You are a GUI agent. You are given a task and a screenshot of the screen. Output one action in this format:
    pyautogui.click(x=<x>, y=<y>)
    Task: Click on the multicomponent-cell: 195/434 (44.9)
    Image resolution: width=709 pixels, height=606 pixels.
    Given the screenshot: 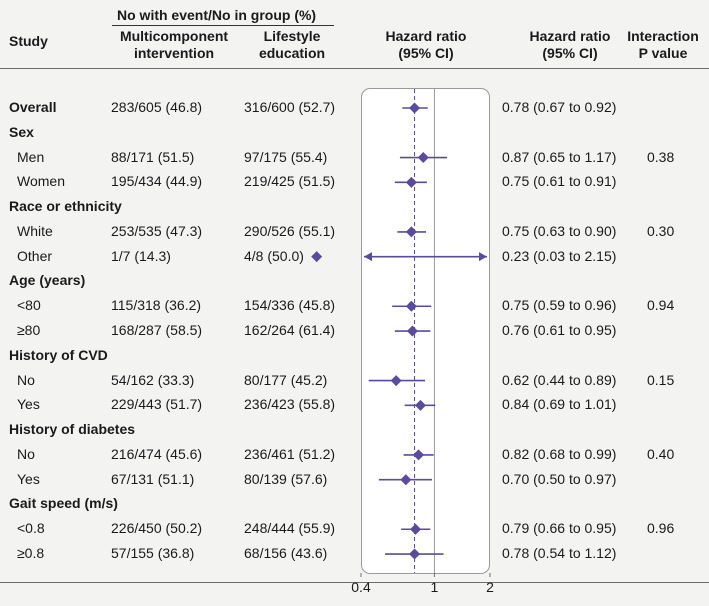 What is the action you would take?
    pyautogui.click(x=157, y=181)
    